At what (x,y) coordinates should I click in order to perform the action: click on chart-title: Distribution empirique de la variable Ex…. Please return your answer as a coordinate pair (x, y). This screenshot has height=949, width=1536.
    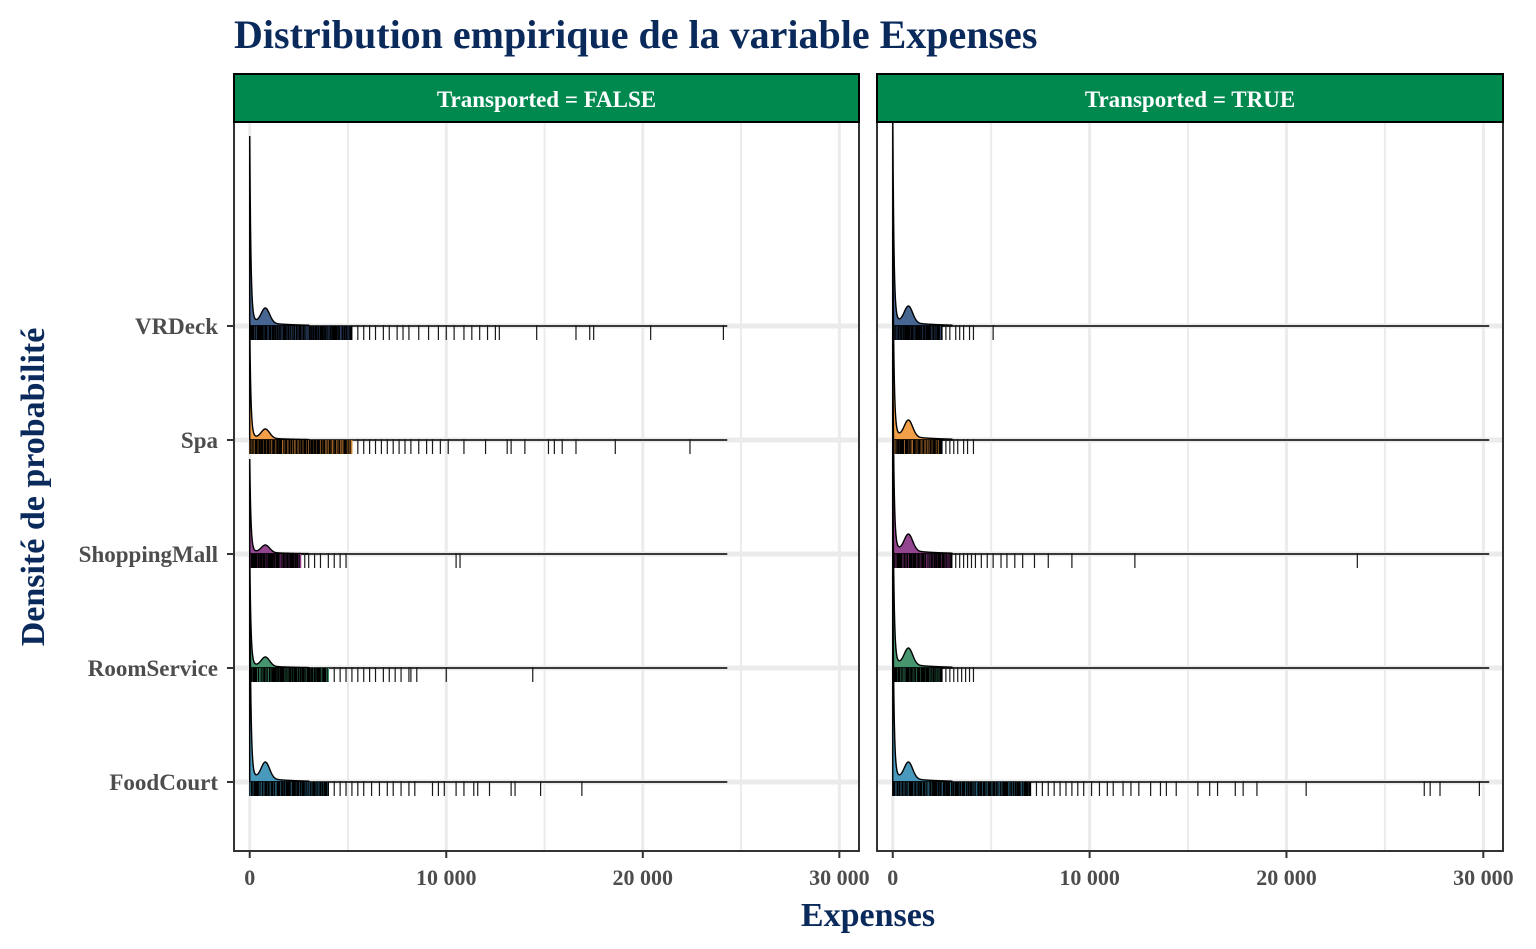
    Looking at the image, I should click on (635, 34).